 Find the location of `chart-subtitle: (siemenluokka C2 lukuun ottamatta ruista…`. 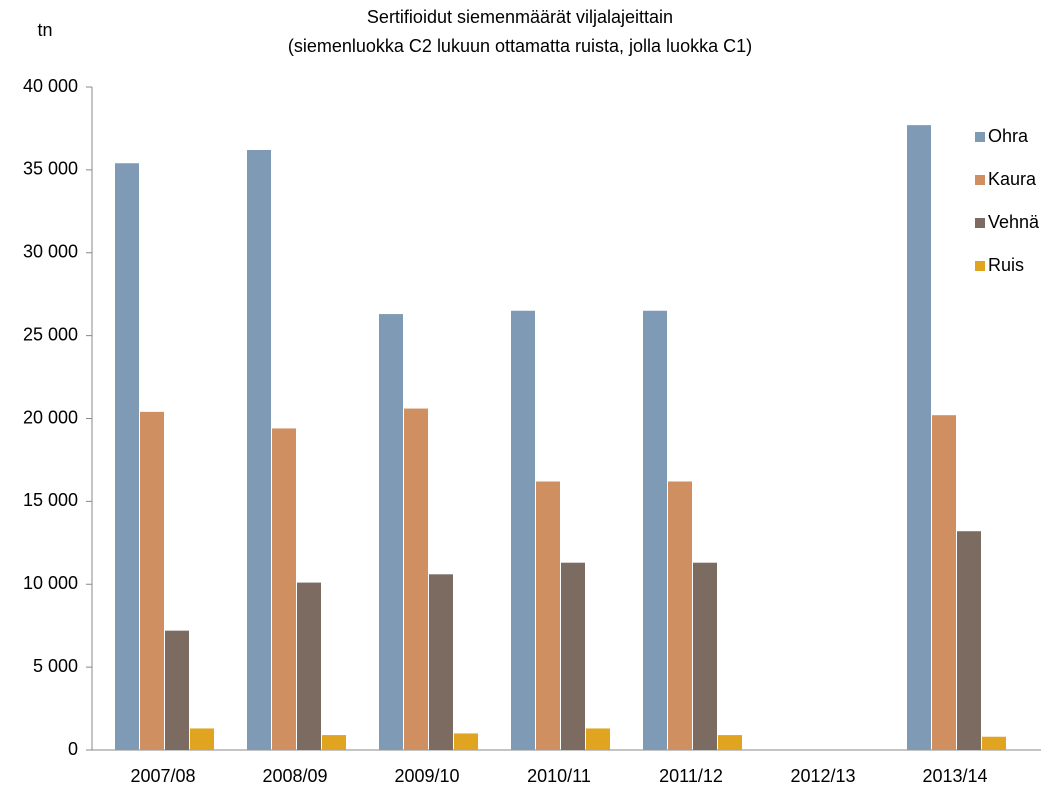

chart-subtitle: (siemenluokka C2 lukuun ottamatta ruista… is located at coordinates (520, 46).